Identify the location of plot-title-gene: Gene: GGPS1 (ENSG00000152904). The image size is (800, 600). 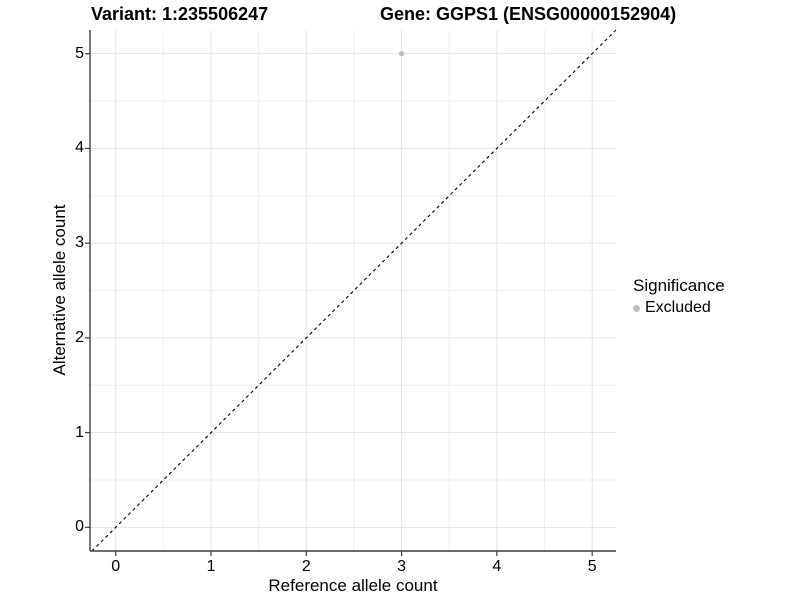
(528, 14).